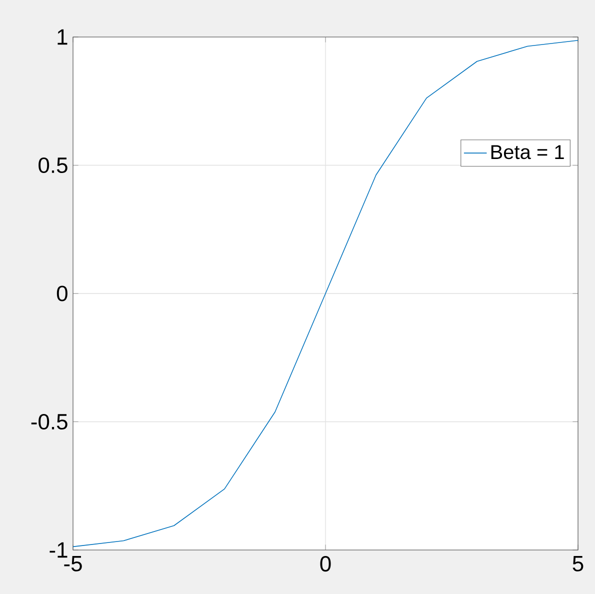 The width and height of the screenshot is (595, 594). I want to click on y-tick-label: 0, so click(62, 294).